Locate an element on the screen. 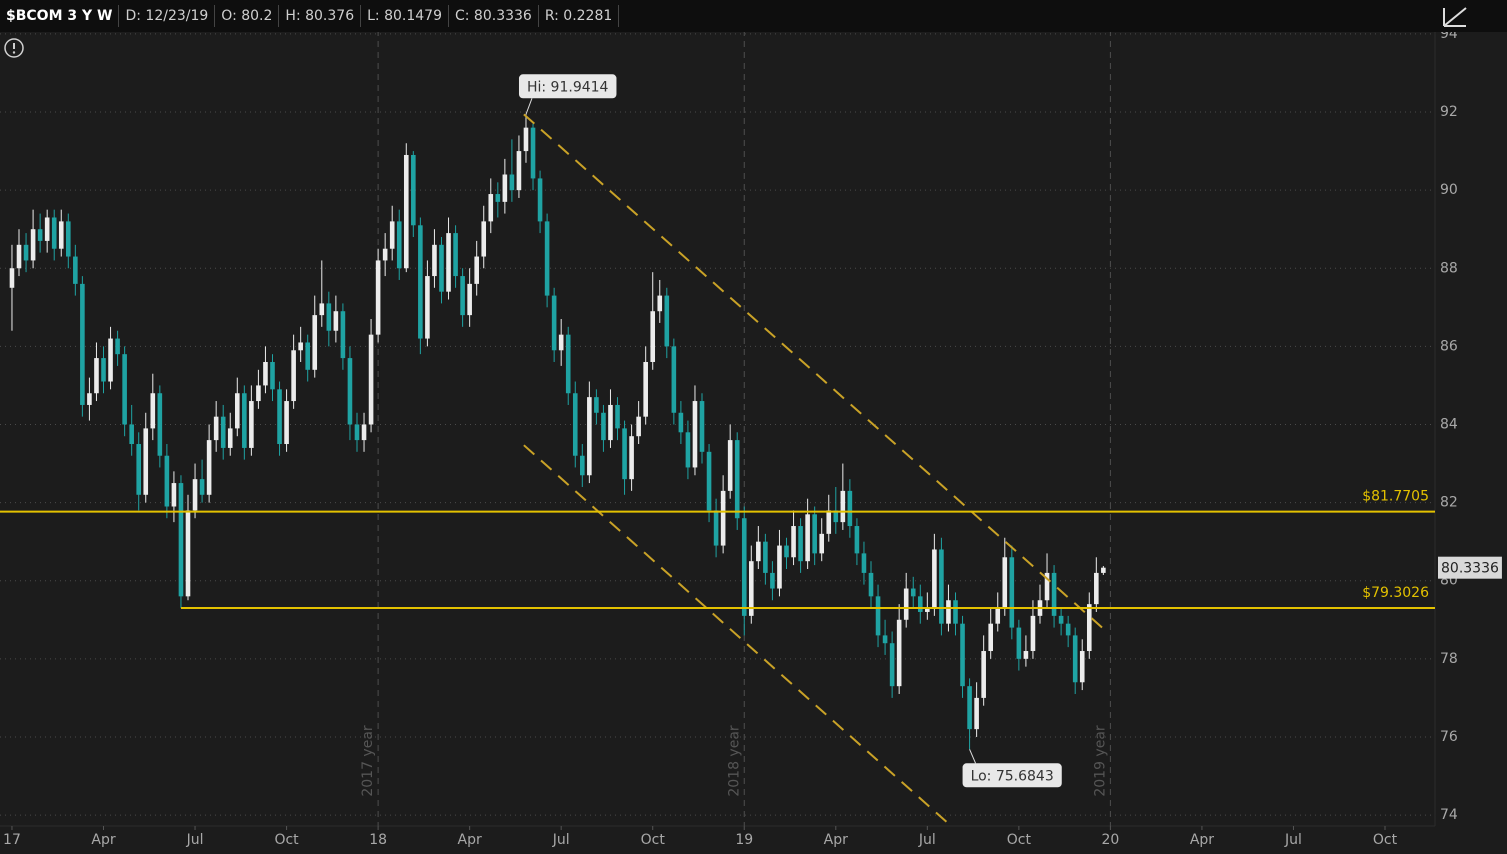  last-price-box is located at coordinates (1470, 567).